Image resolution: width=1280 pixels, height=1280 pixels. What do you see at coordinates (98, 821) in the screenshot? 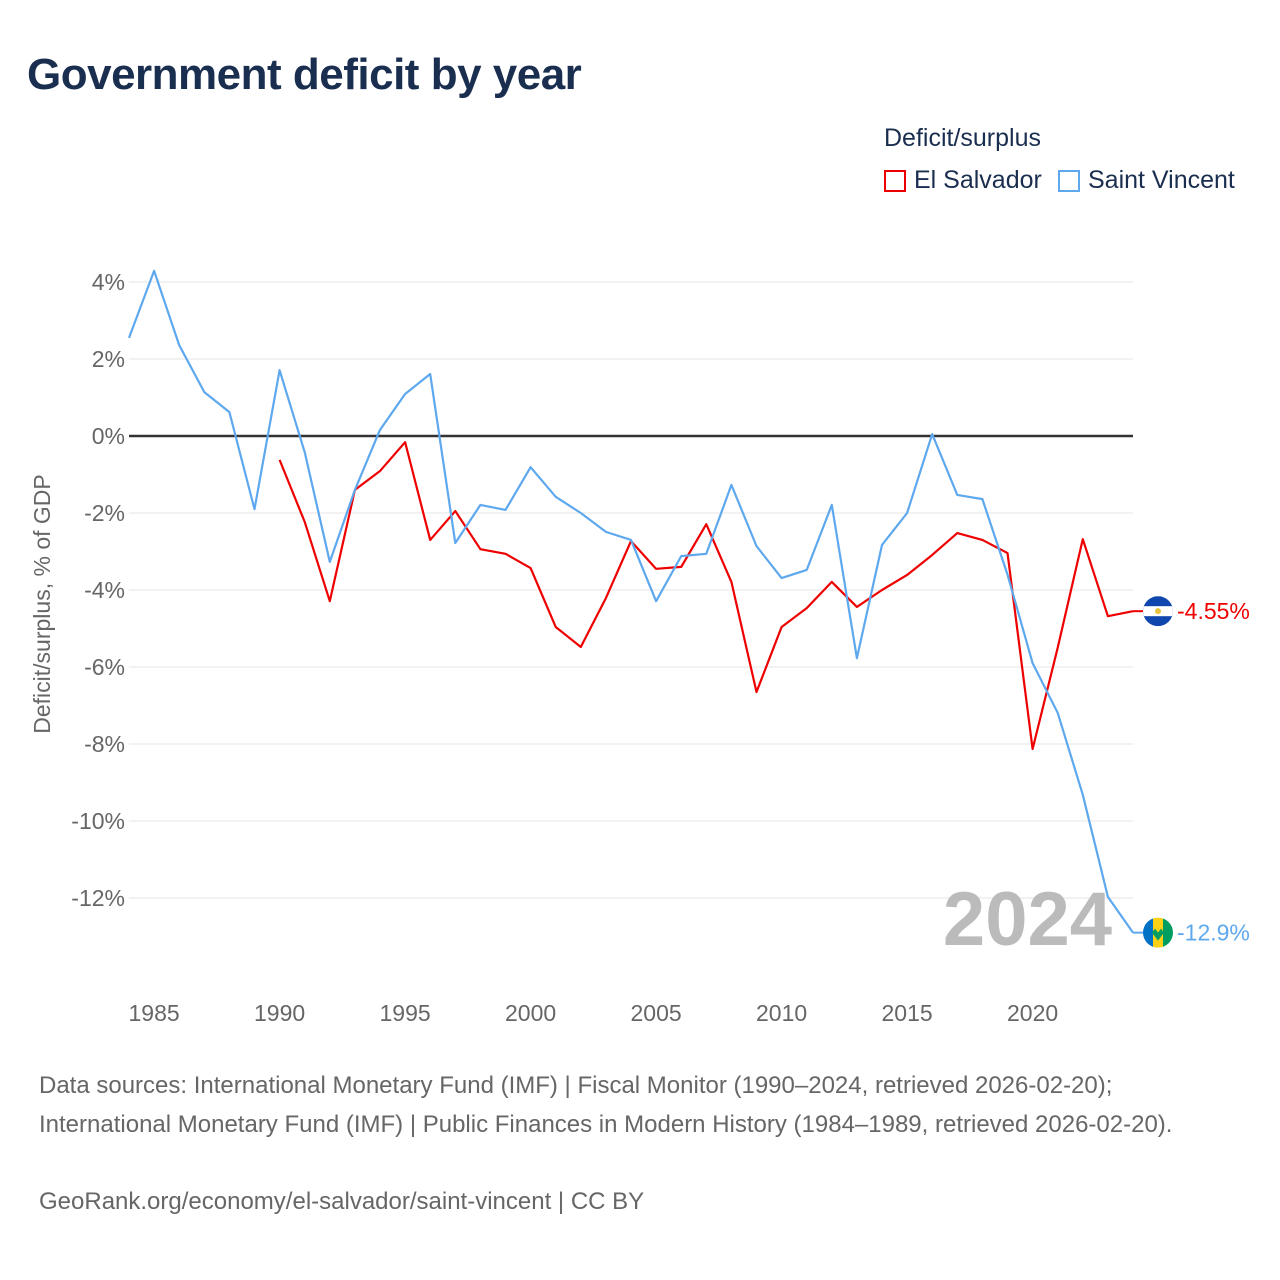
I see `y-tick-label: -10%` at bounding box center [98, 821].